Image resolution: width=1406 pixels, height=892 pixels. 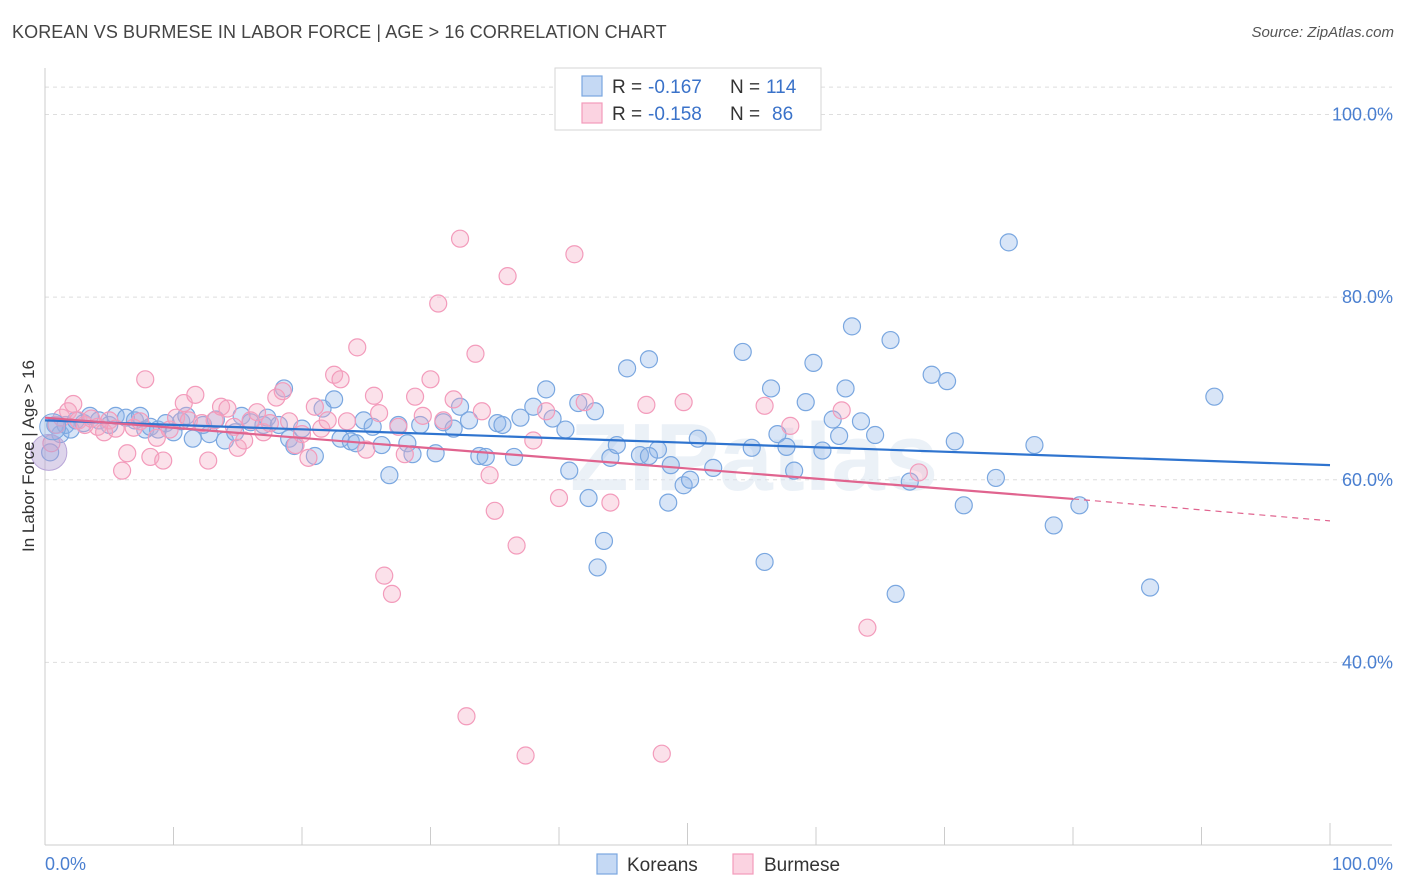 What do you see at coordinates (802, 865) in the screenshot?
I see `legend-series-burmese: Burmese` at bounding box center [802, 865].